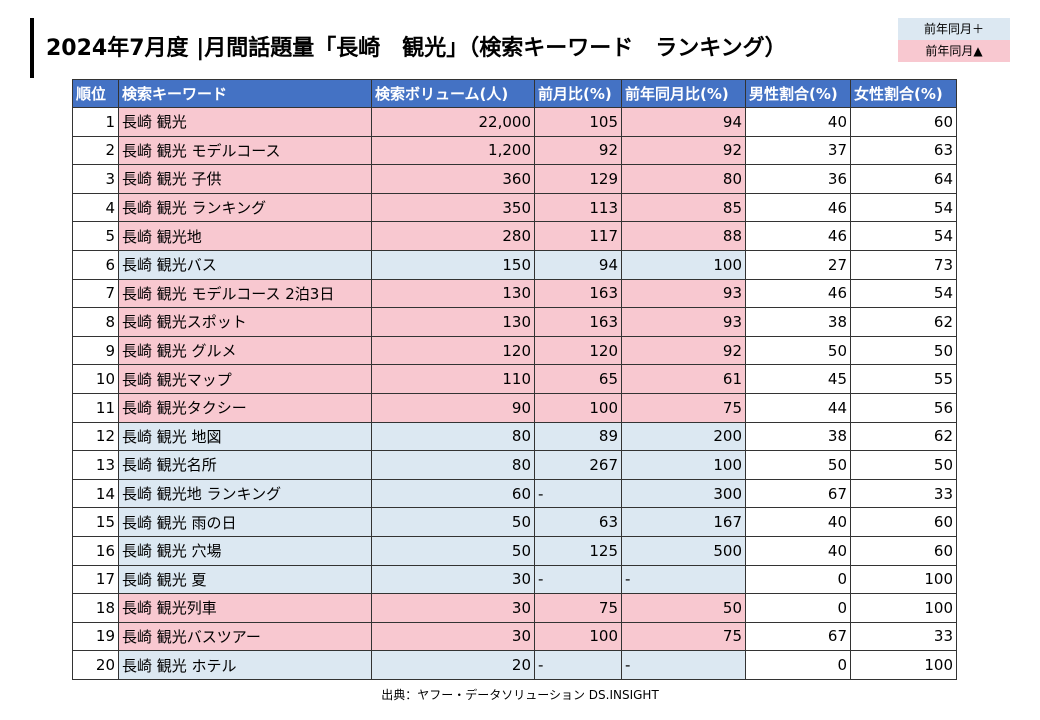 This screenshot has height=720, width=1040. What do you see at coordinates (453, 122) in the screenshot?
I see `cell-volume: 22,000` at bounding box center [453, 122].